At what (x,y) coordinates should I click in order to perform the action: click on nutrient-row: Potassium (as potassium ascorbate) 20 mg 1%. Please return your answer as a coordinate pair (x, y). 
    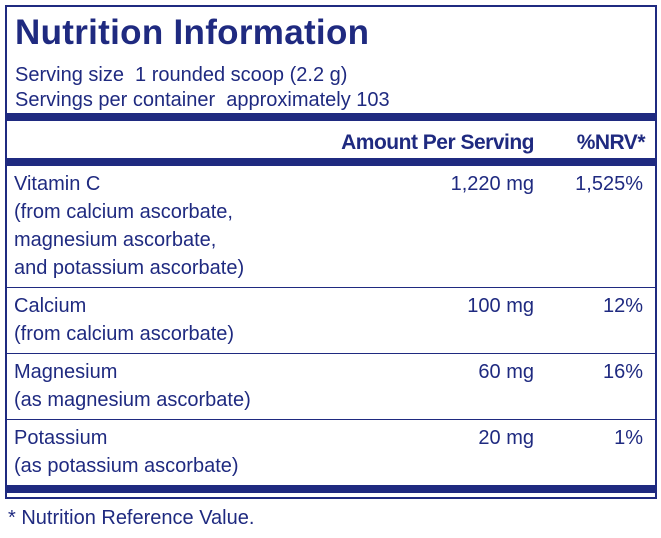
    Looking at the image, I should click on (331, 452).